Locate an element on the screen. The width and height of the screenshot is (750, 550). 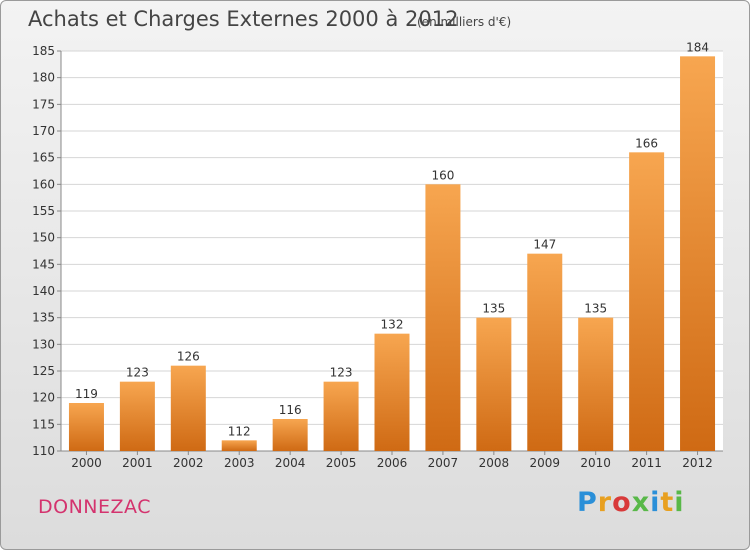
commune-name: DONNEZAC is located at coordinates (94, 507).